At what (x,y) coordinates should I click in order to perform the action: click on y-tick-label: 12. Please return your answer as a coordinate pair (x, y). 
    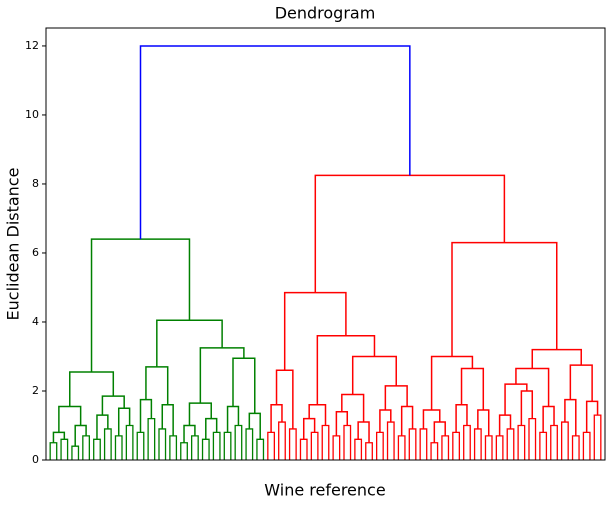
    Looking at the image, I should click on (32, 45).